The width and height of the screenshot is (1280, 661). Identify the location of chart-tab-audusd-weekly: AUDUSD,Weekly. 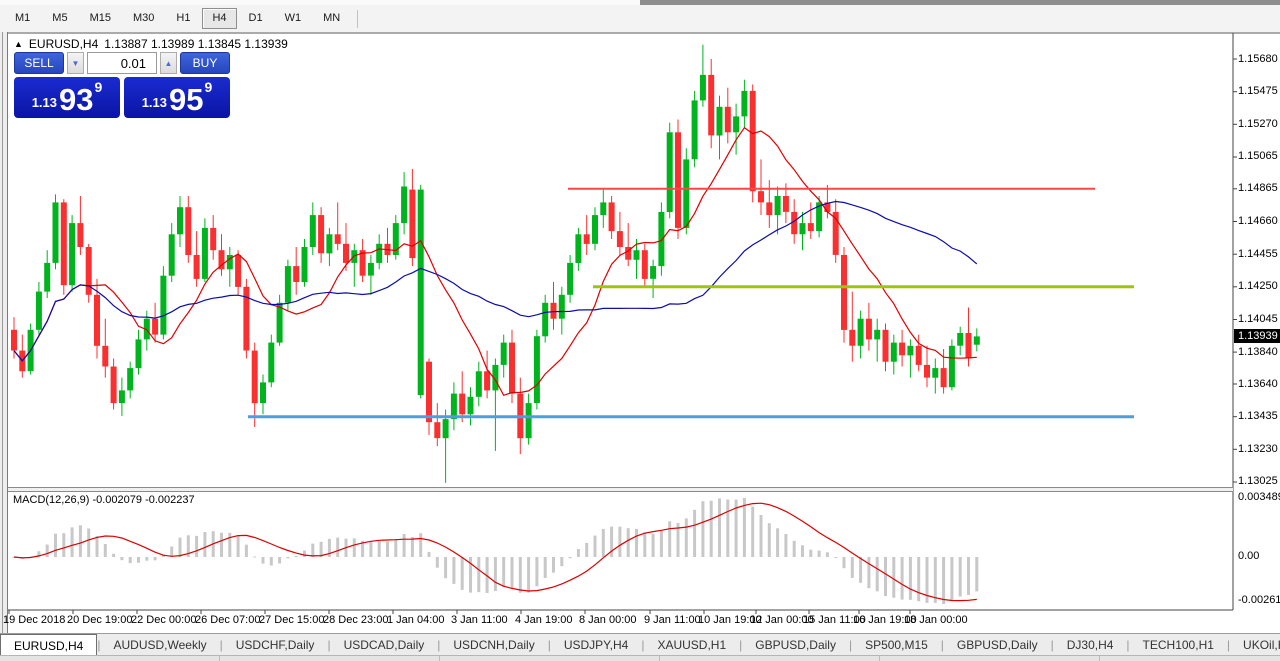
(160, 645).